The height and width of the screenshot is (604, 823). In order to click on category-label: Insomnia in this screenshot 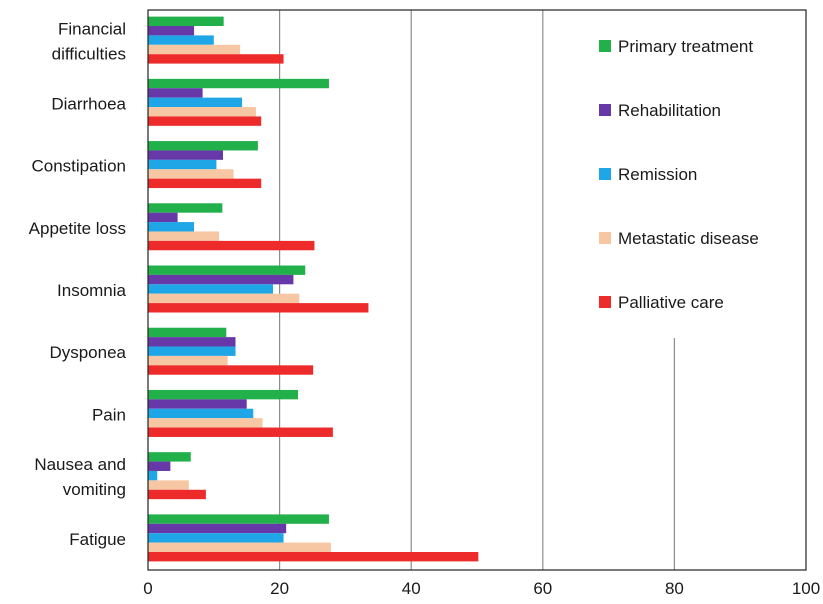, I will do `click(92, 290)`.